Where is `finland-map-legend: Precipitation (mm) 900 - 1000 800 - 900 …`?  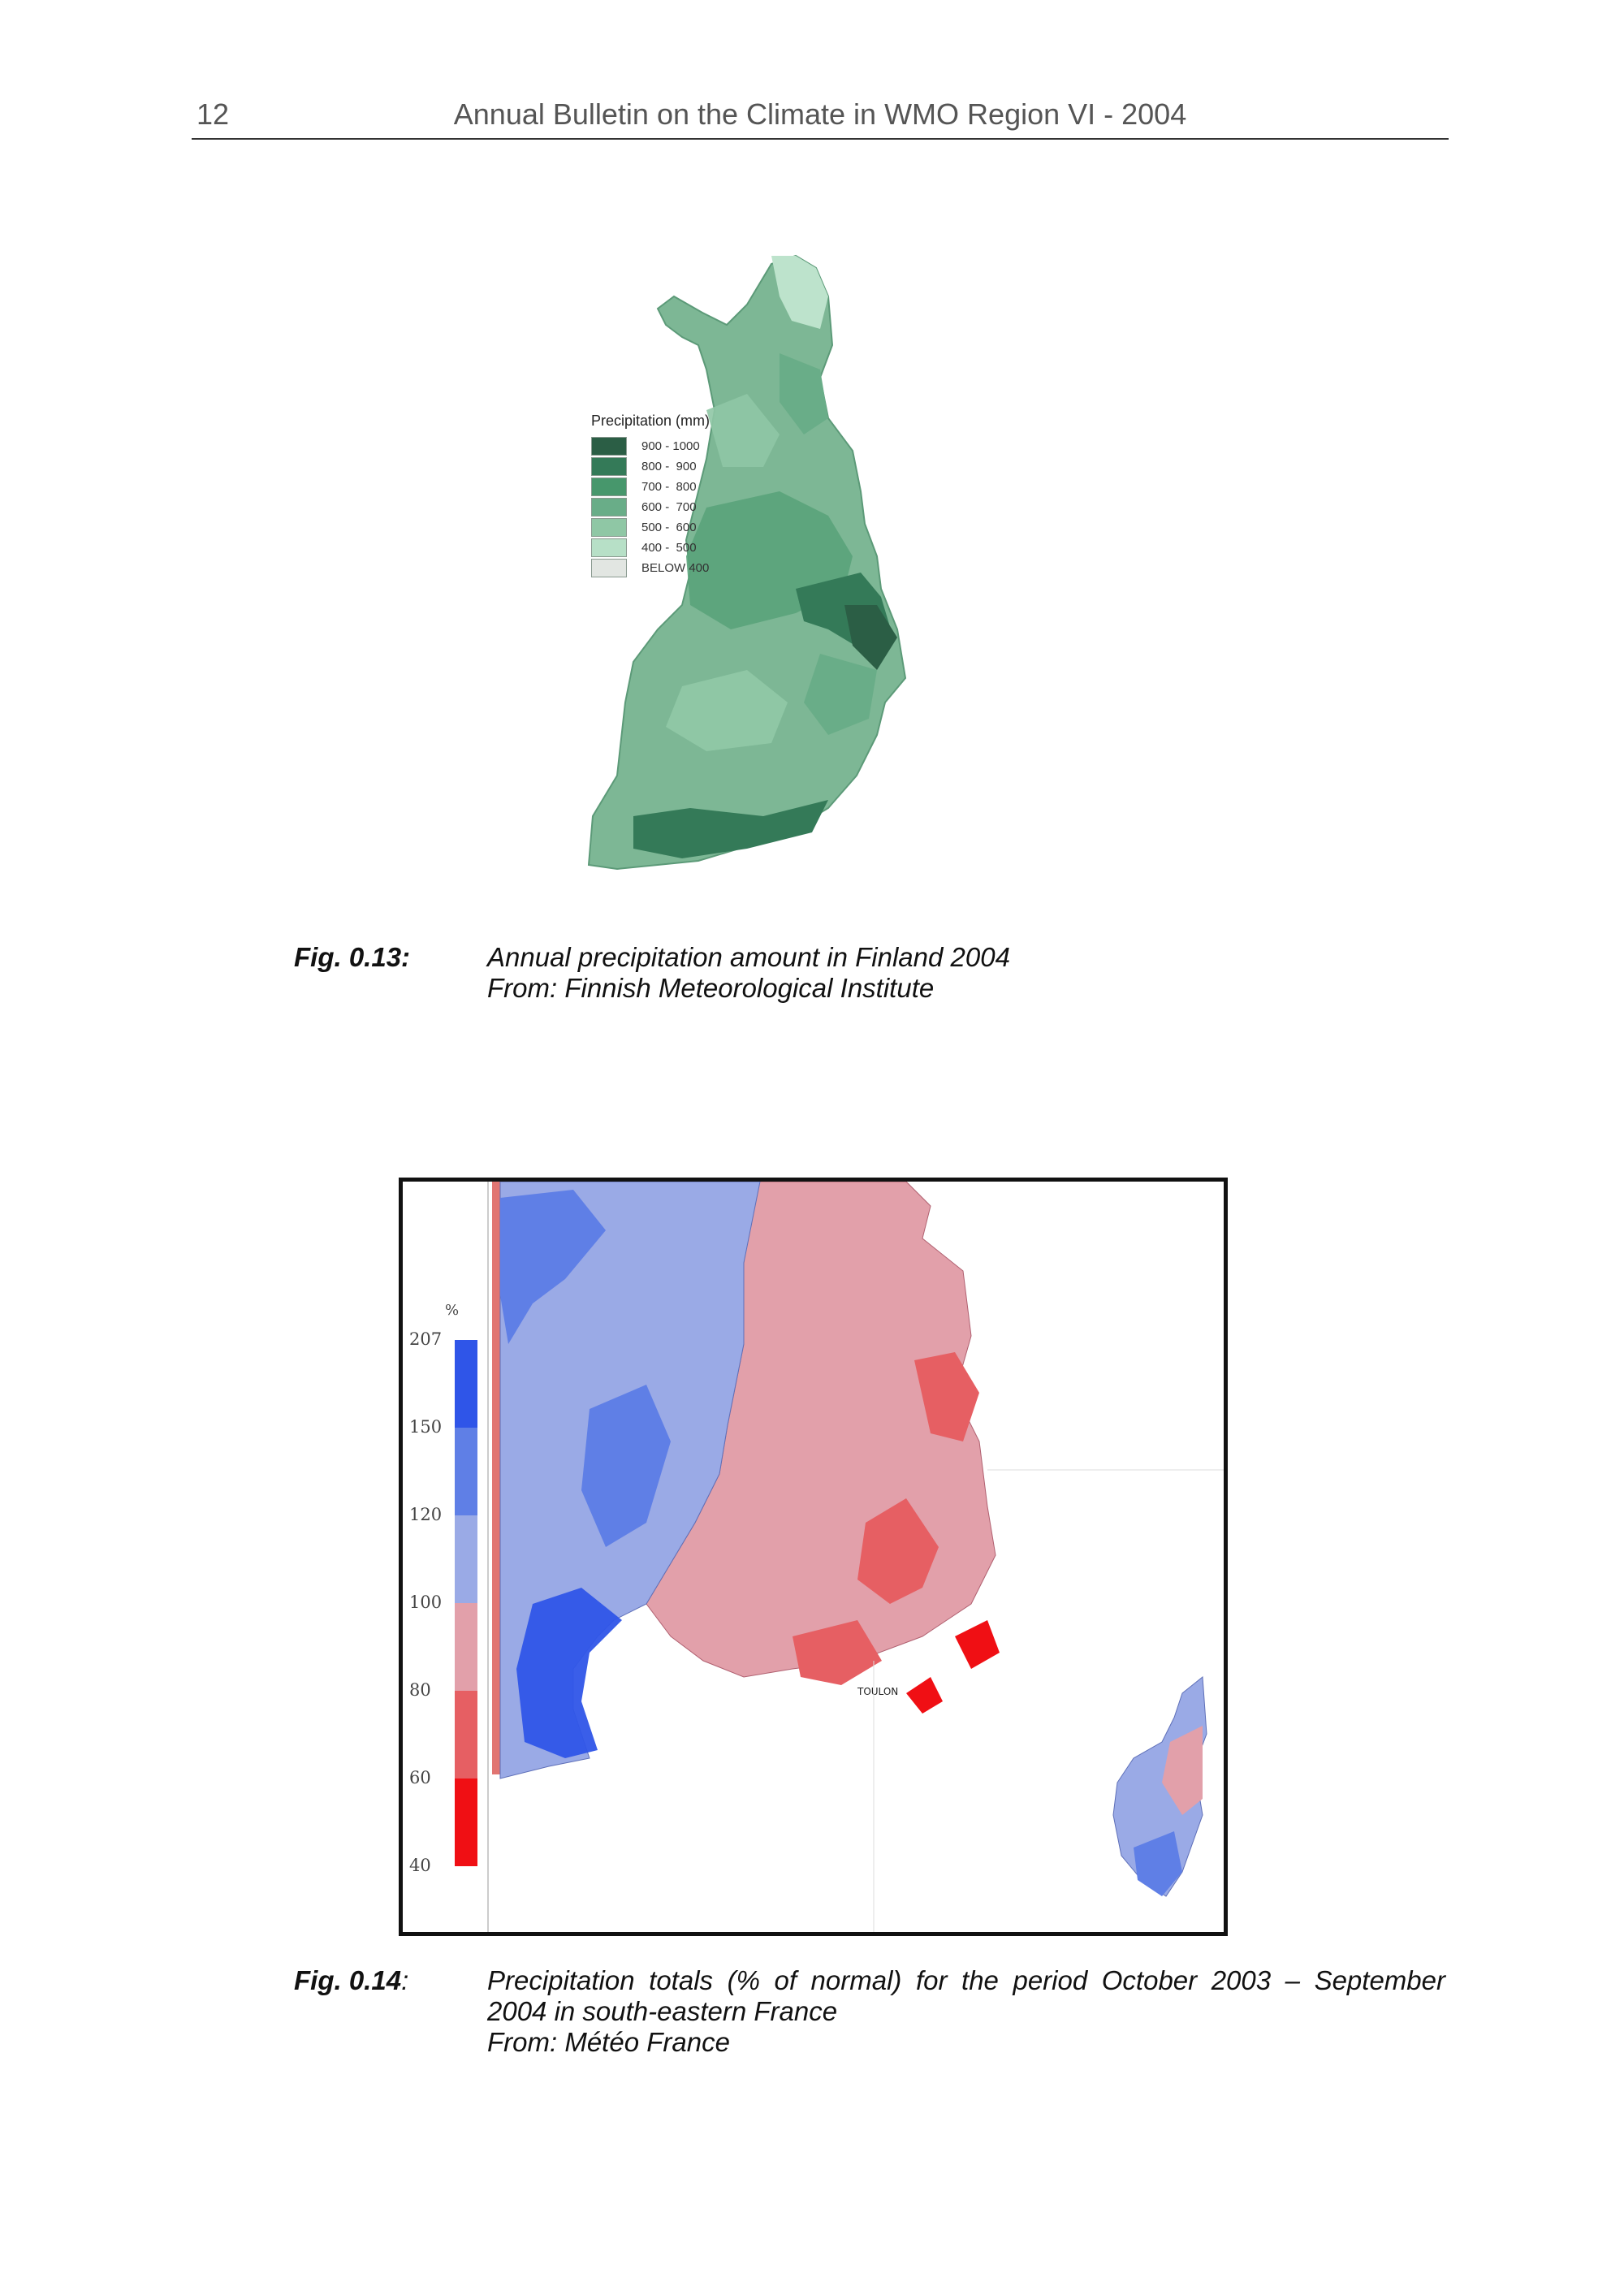 finland-map-legend: Precipitation (mm) 900 - 1000 800 - 900 … is located at coordinates (672, 495).